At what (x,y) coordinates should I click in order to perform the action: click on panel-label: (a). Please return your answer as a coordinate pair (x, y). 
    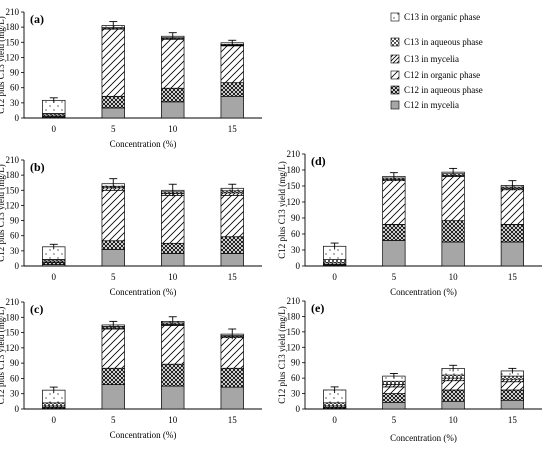
    Looking at the image, I should click on (37, 19).